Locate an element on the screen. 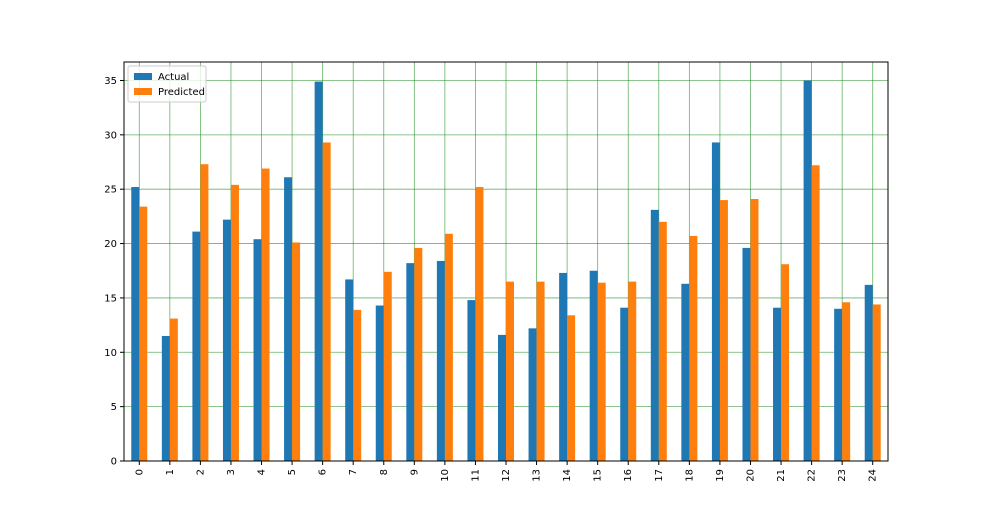  x-tick-label: 12 is located at coordinates (506, 475).